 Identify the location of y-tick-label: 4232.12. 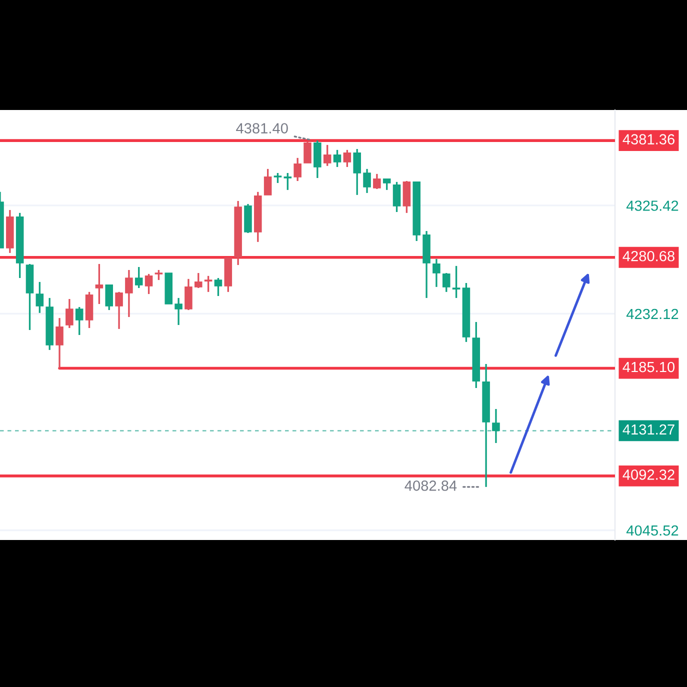
(652, 314).